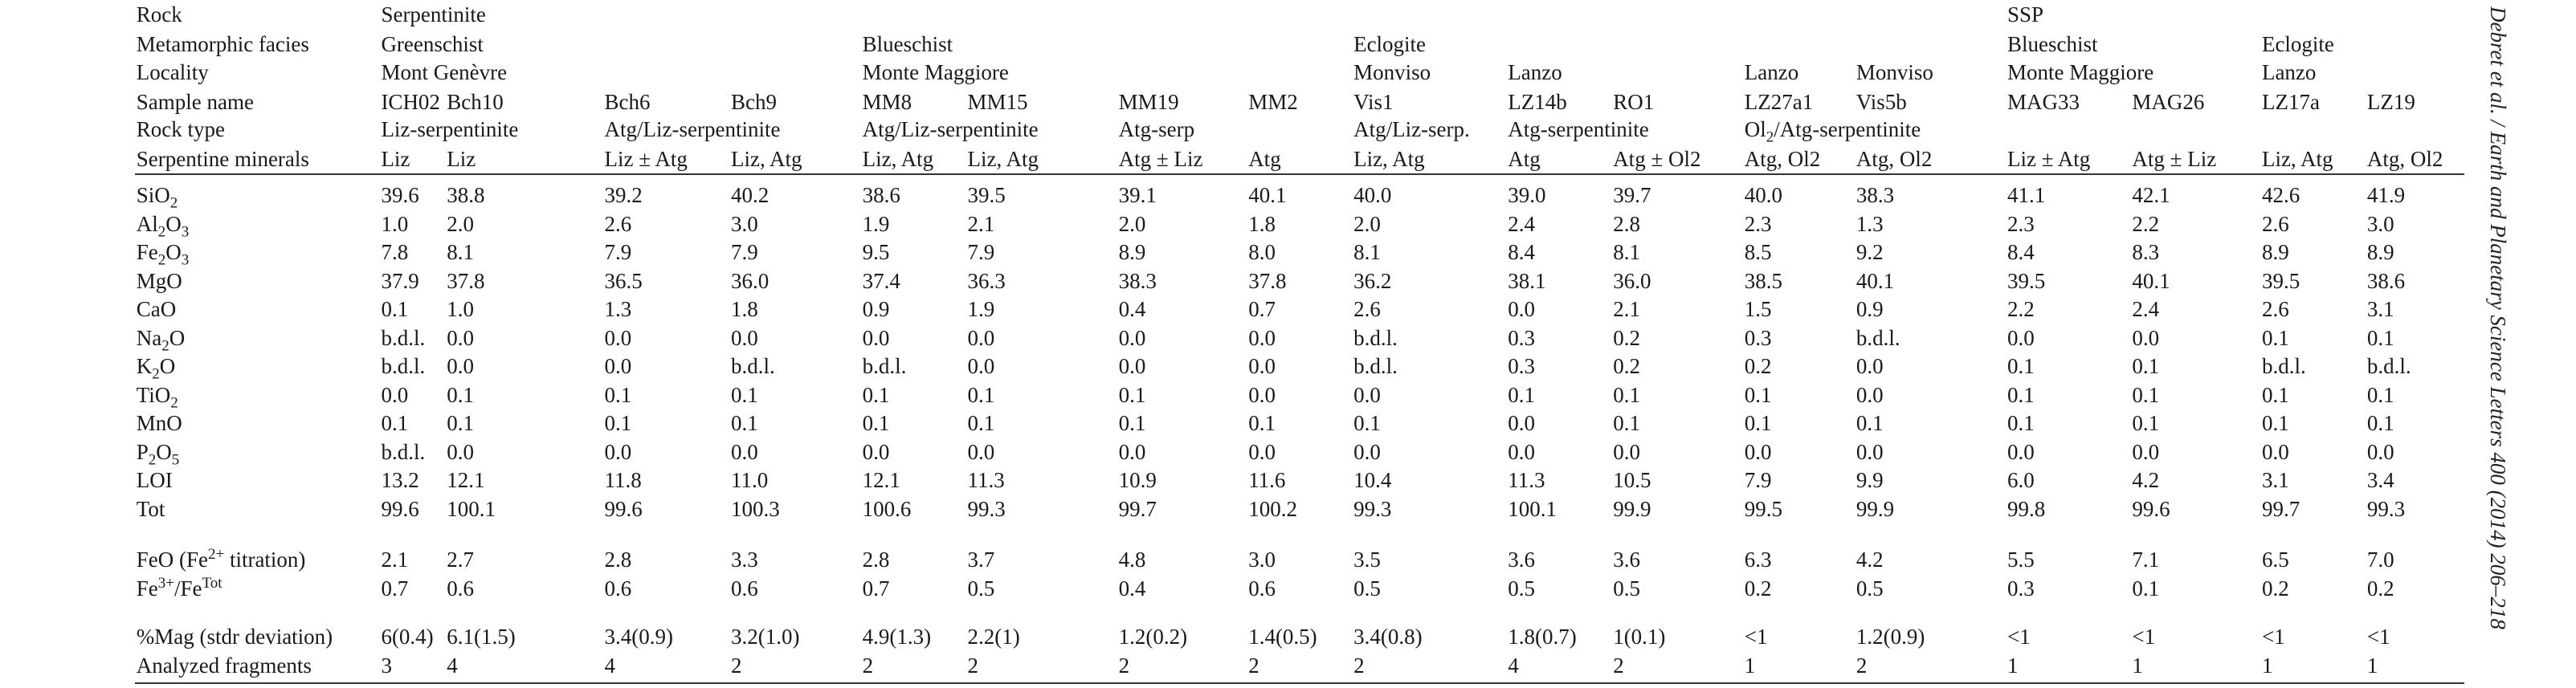 This screenshot has height=688, width=2576. I want to click on header-cell: Liz-serpentinite, so click(450, 129).